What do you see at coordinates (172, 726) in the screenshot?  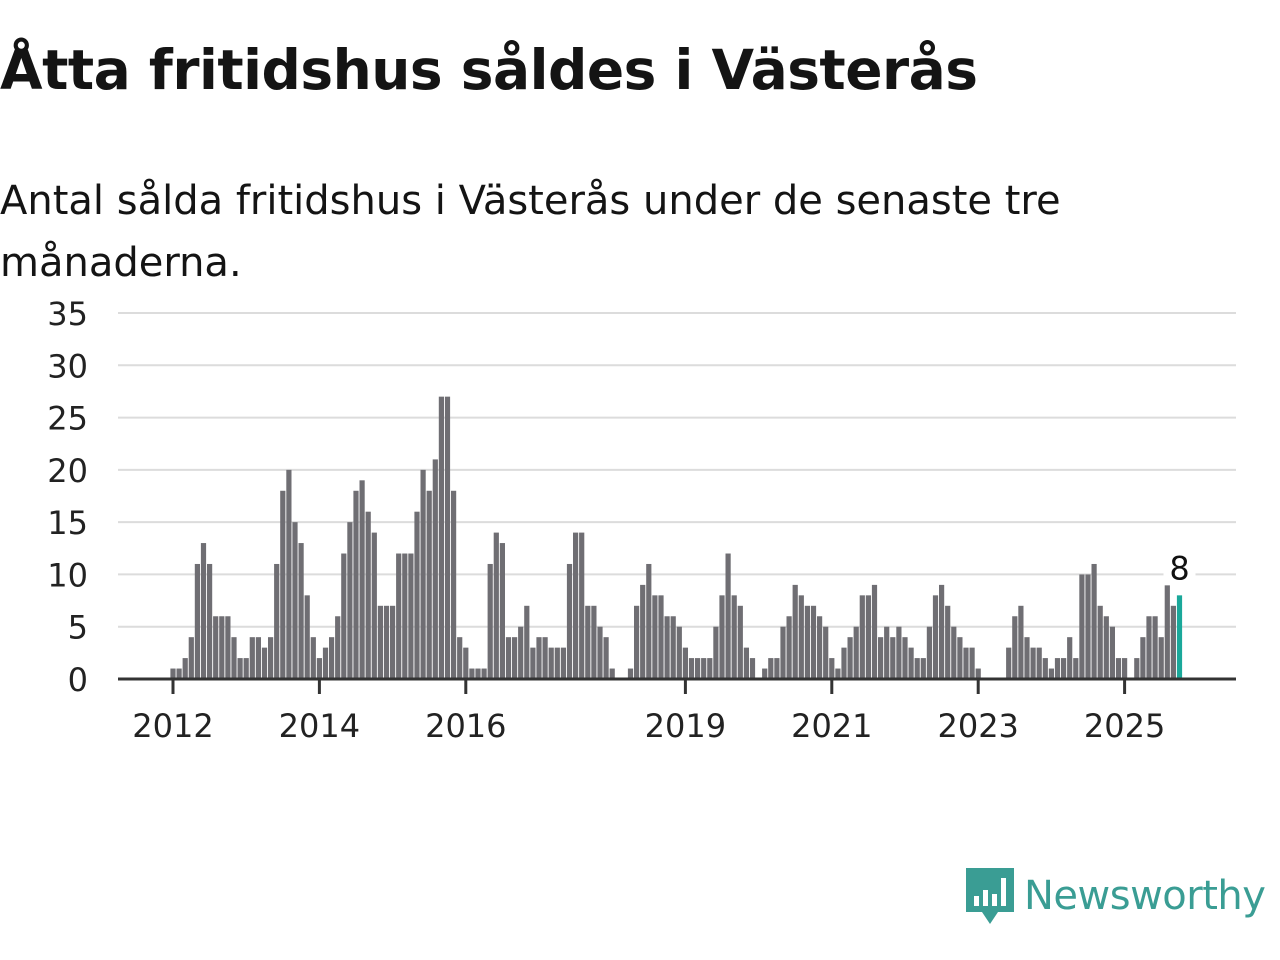 I see `x-tick-label: 2012` at bounding box center [172, 726].